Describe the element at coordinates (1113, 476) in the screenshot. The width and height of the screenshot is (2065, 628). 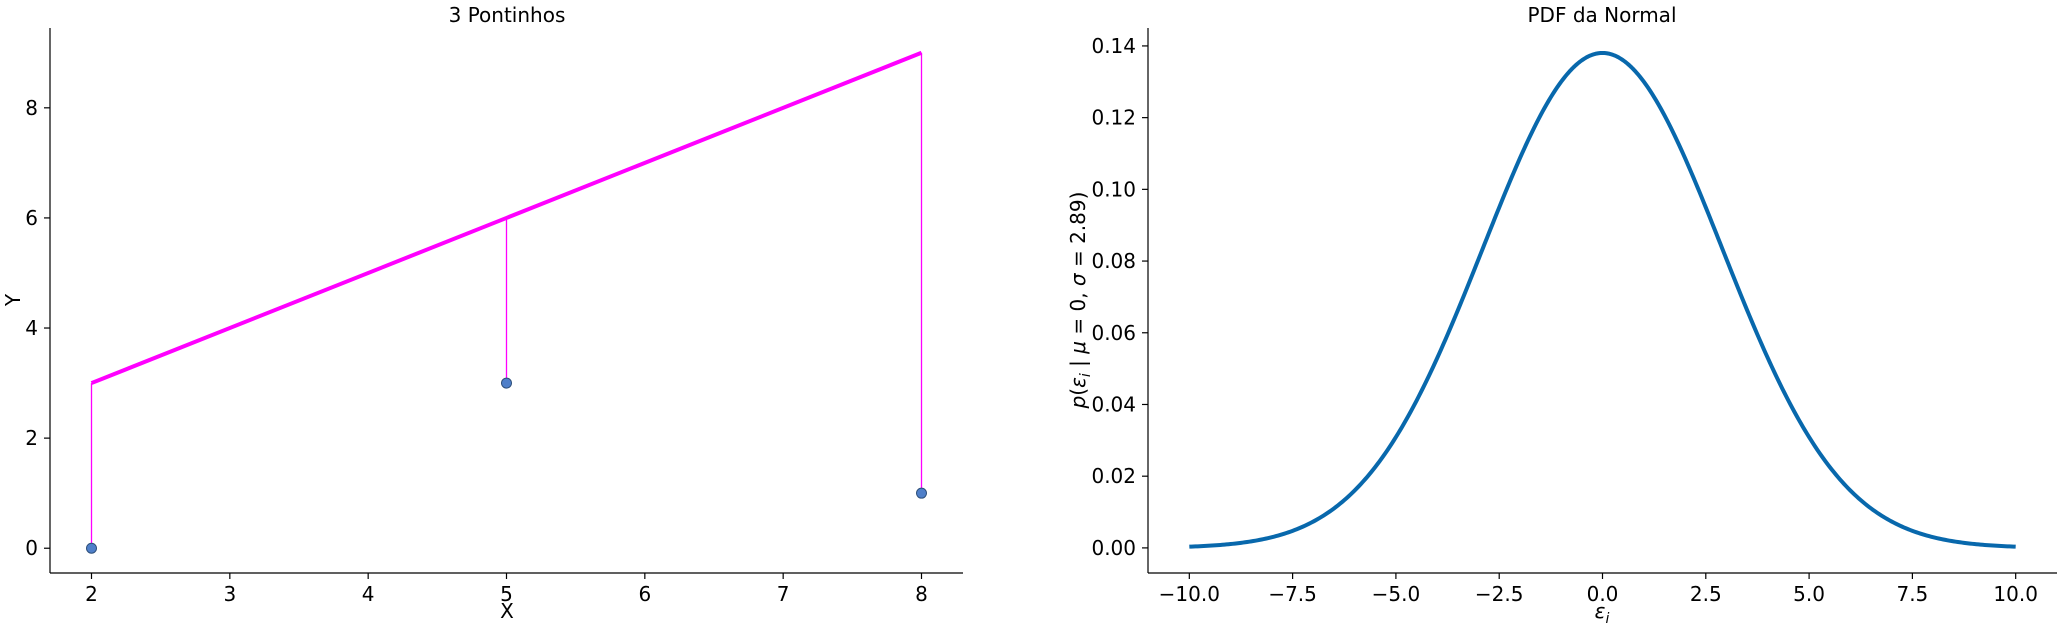
I see `right-y-tick-label: 0.02` at that location.